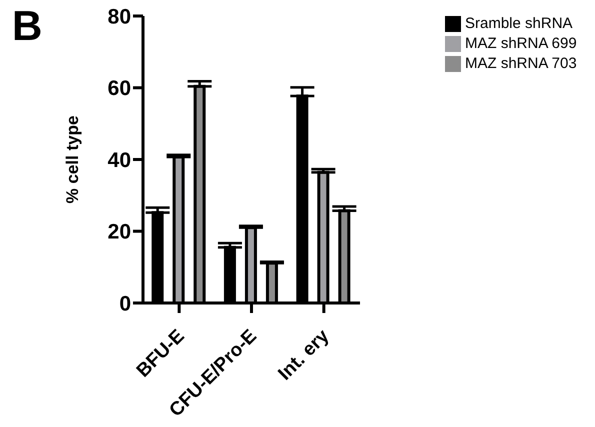 This screenshot has height=427, width=595. Describe the element at coordinates (119, 88) in the screenshot. I see `y-tick-label: 60` at that location.